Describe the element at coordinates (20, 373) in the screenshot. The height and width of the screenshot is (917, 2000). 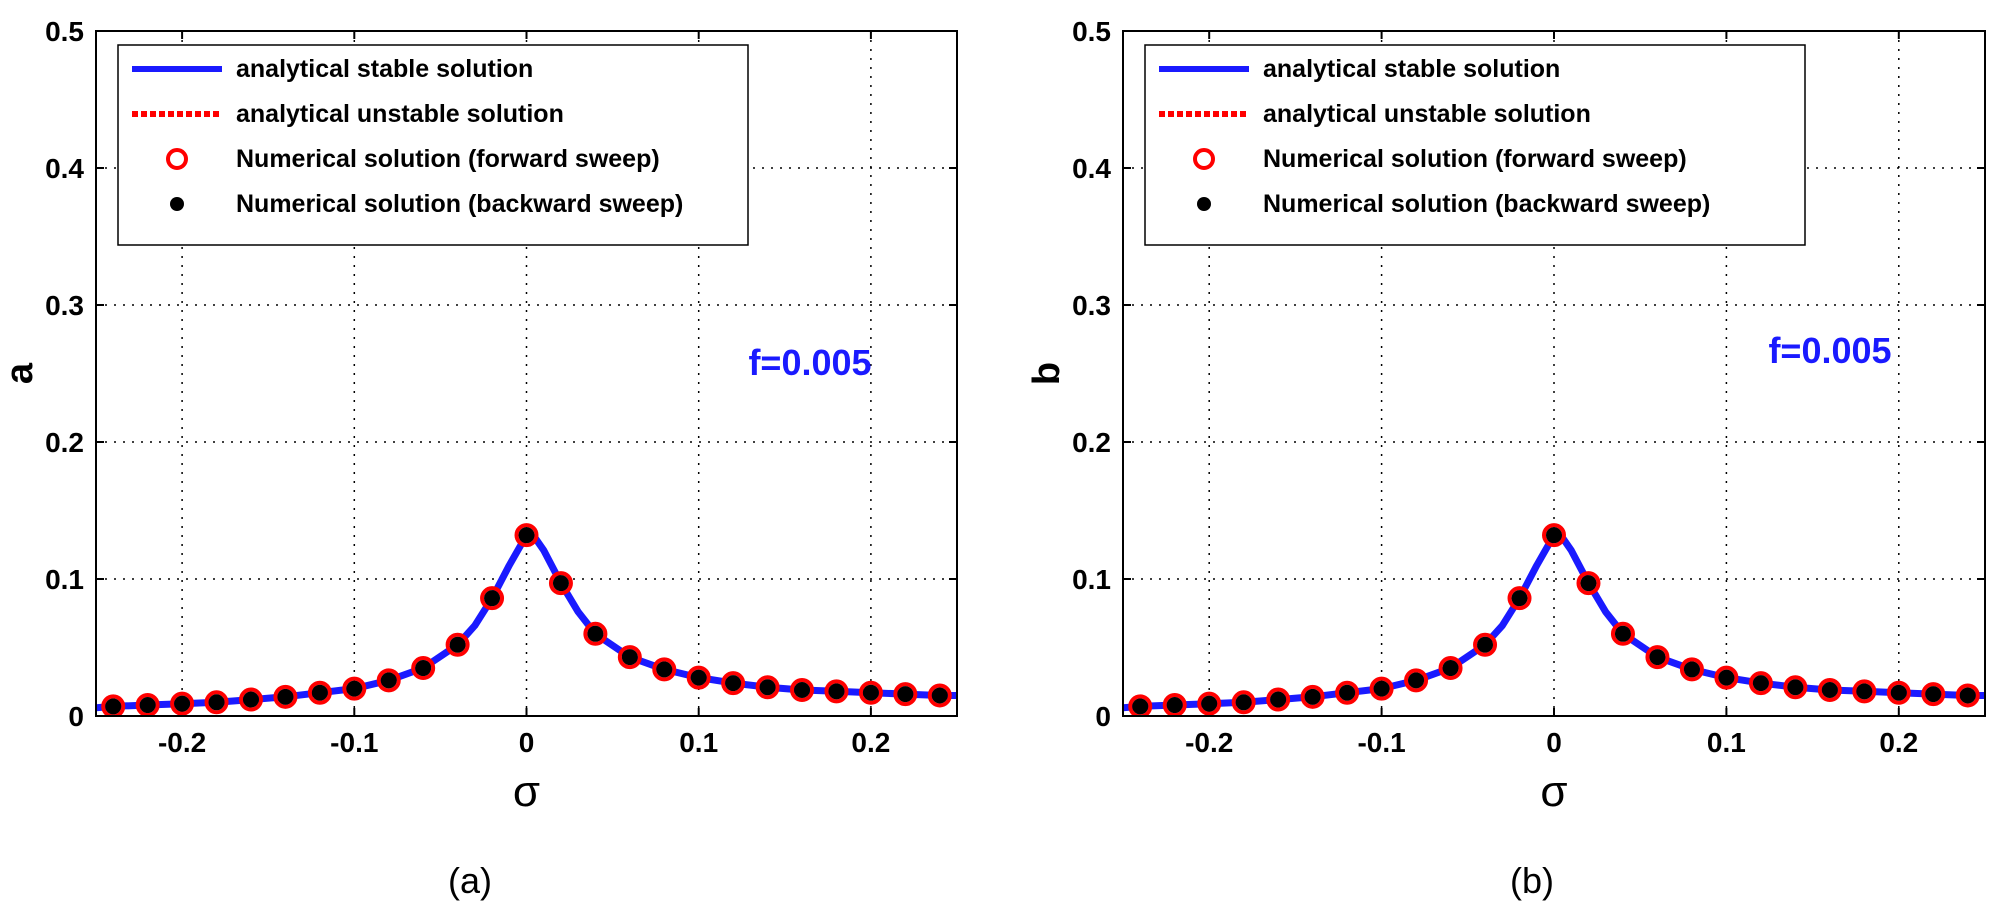
I see `y-axis-label: a` at that location.